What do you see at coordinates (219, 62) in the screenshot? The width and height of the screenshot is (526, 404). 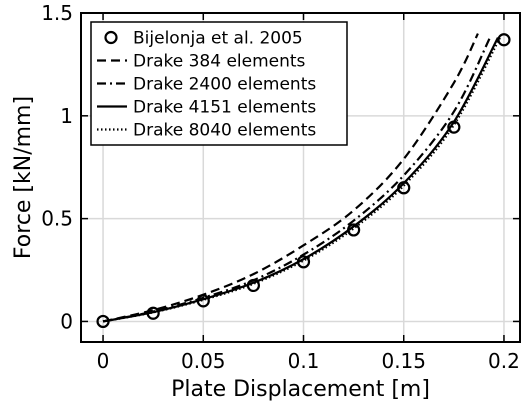 I see `legend-entry-label: Drake 384 elements` at bounding box center [219, 62].